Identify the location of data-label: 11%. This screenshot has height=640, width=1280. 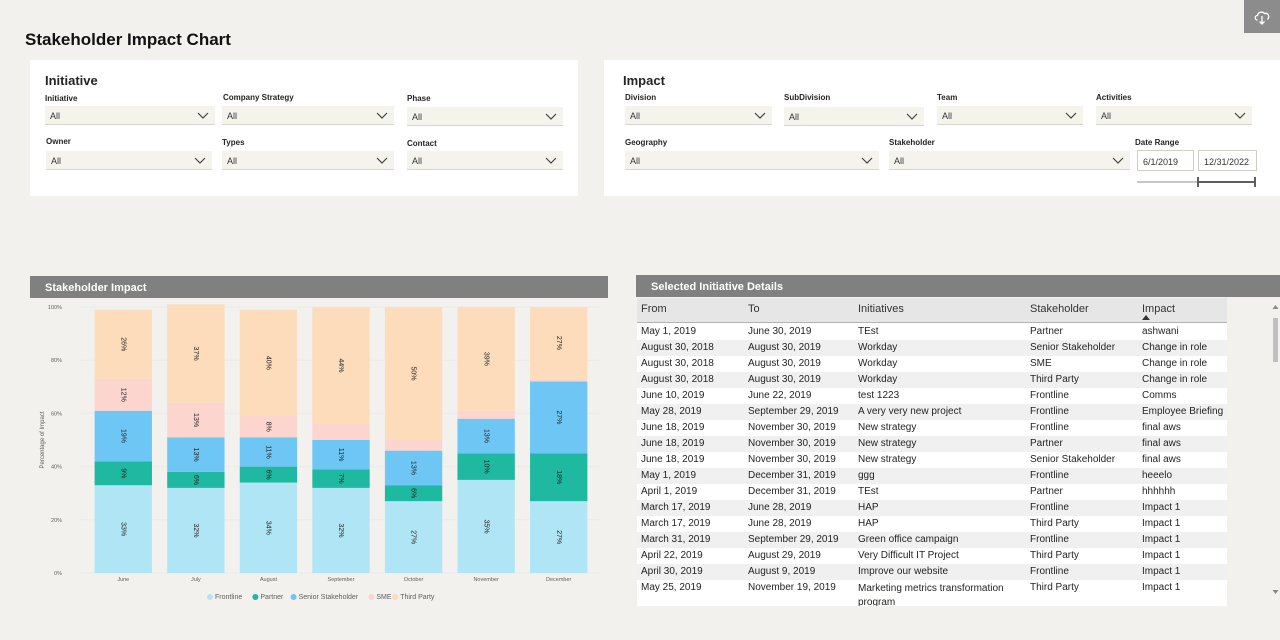
(268, 452).